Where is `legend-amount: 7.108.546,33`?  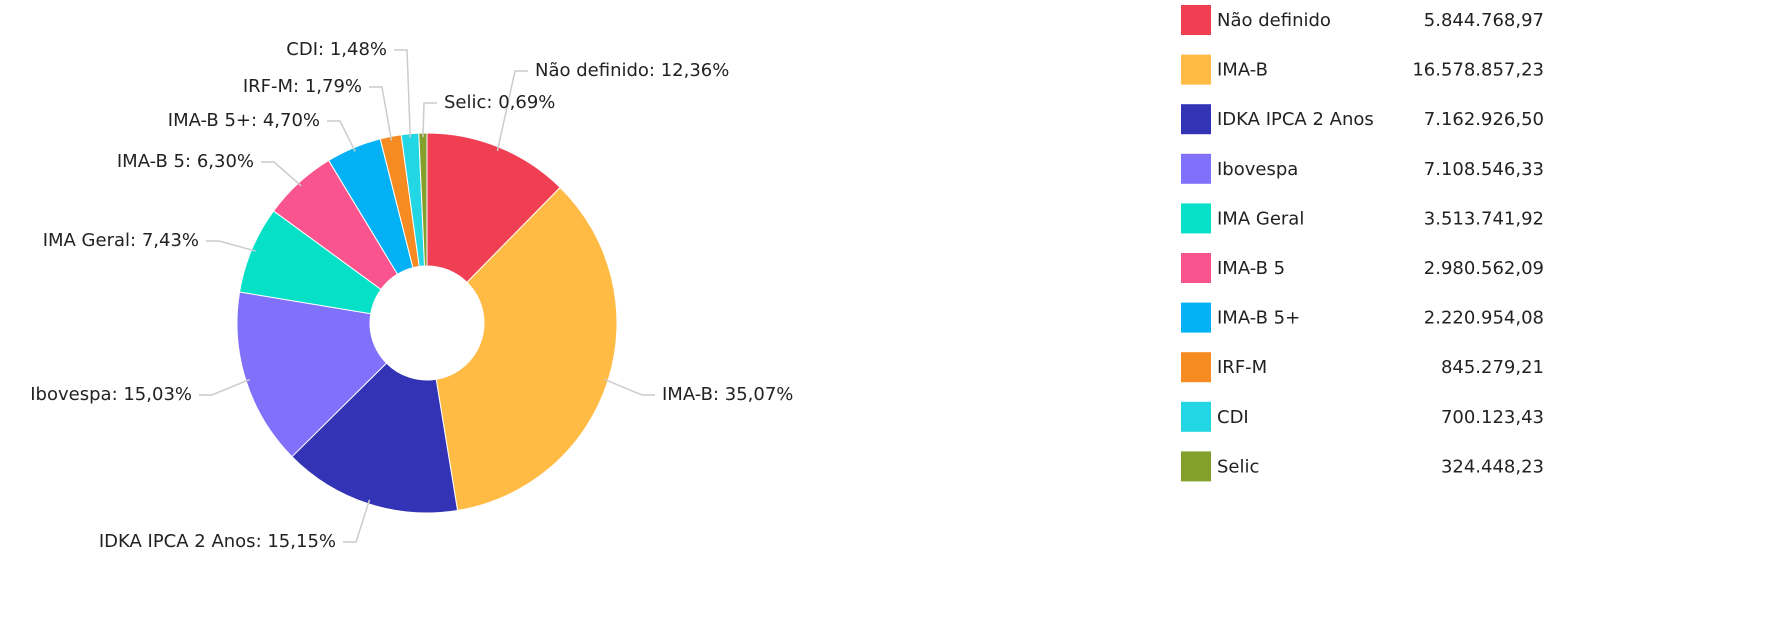 legend-amount: 7.108.546,33 is located at coordinates (1484, 169).